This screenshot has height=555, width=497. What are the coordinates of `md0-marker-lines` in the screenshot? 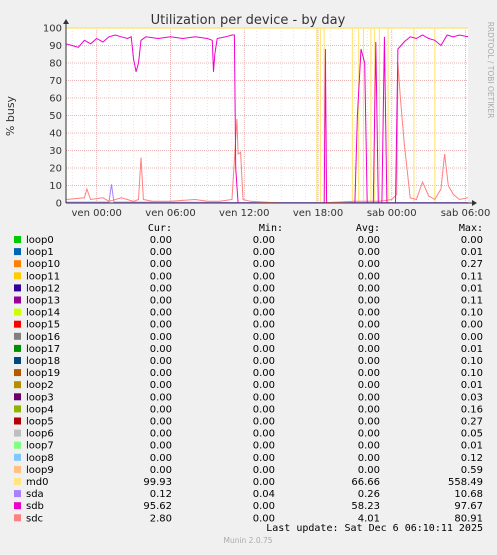 It's located at (376, 115).